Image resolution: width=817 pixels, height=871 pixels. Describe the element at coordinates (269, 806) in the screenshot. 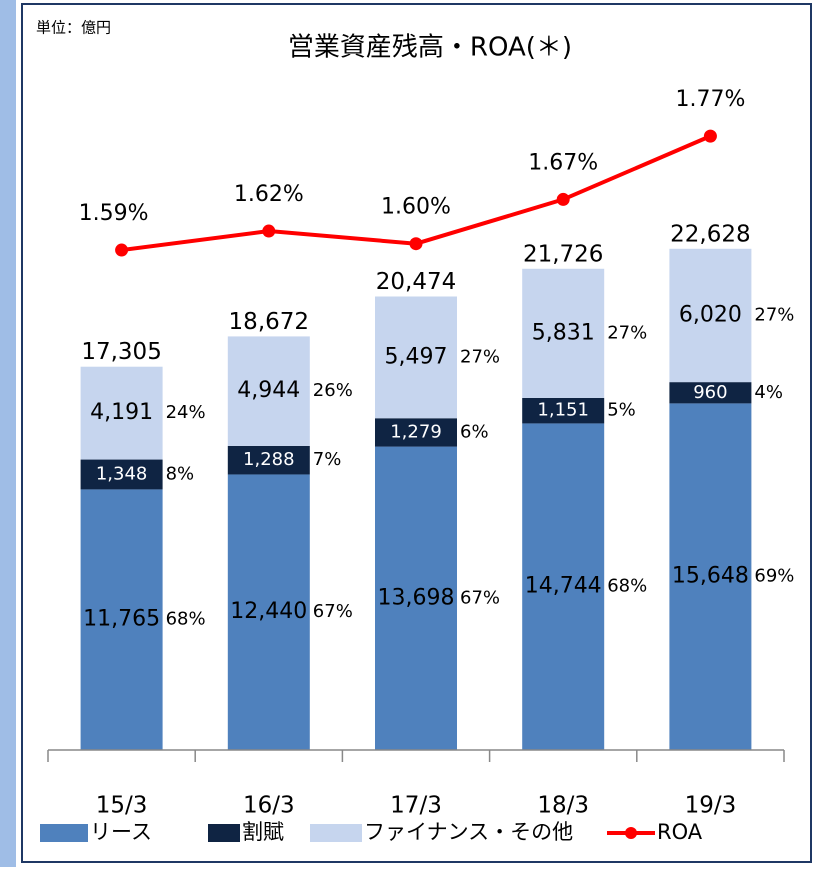

I see `x-tick-label: 16/3` at that location.